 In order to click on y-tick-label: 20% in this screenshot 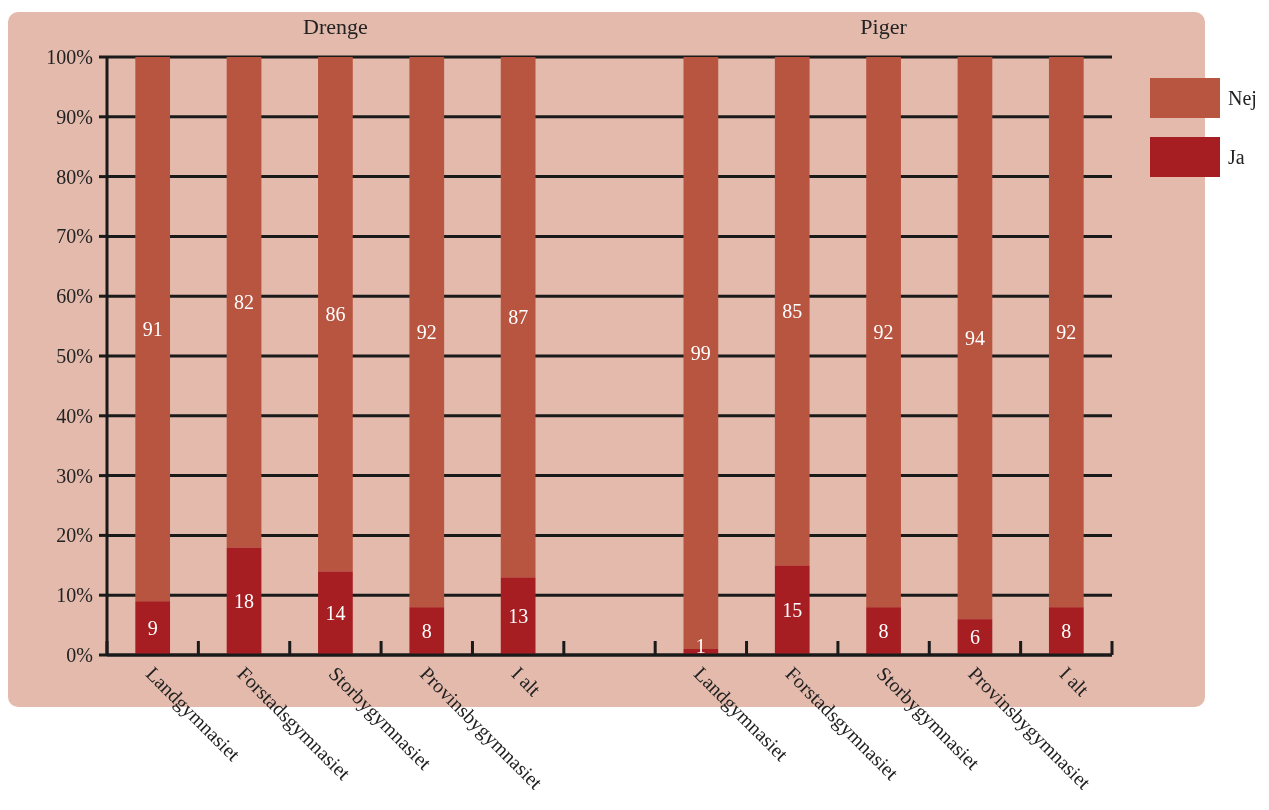, I will do `click(74, 535)`.